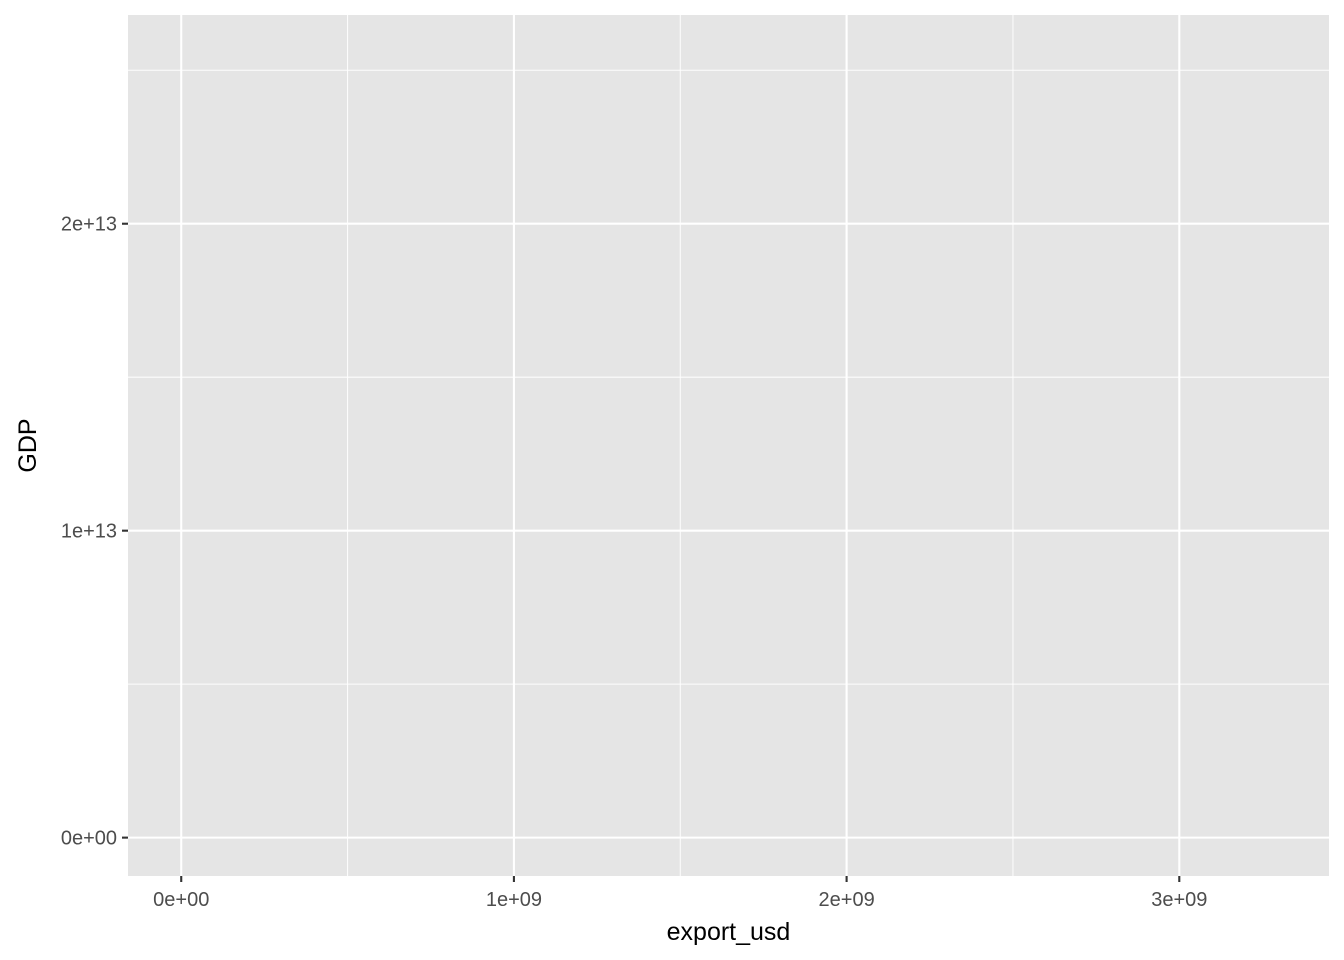 The height and width of the screenshot is (960, 1344). Describe the element at coordinates (28, 445) in the screenshot. I see `y-axis-title: GDP` at that location.